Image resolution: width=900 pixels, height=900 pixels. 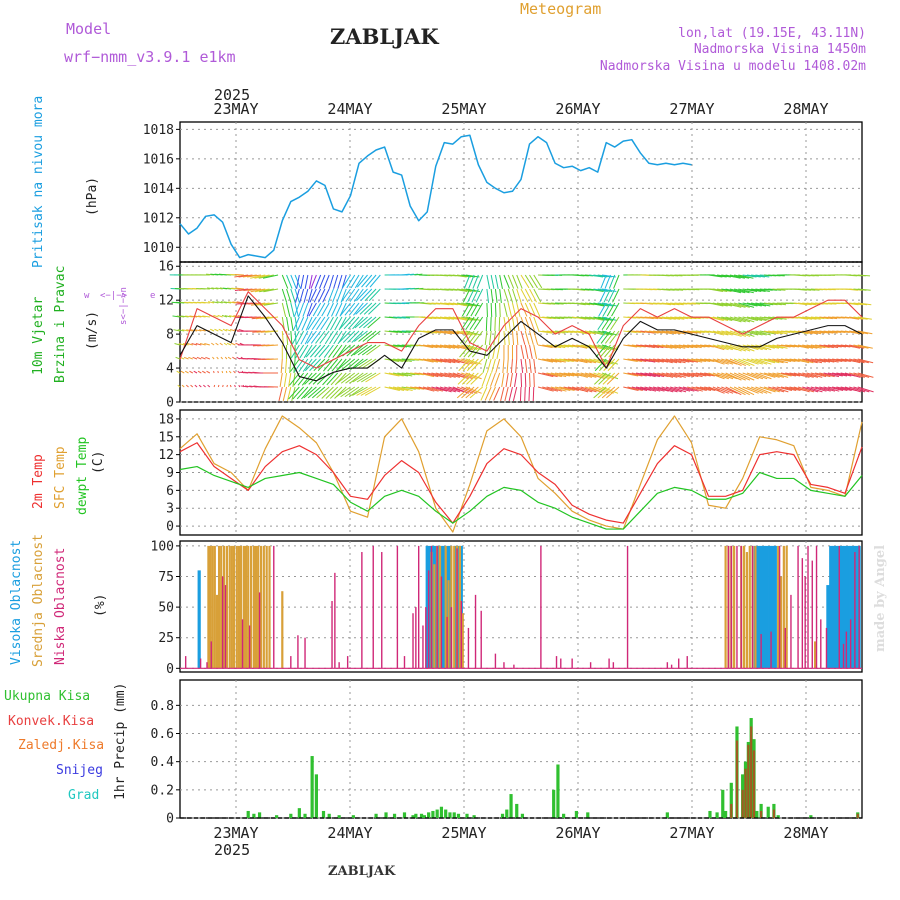 I want to click on day-labels-top: 23MAY 24MAY 25MAY 26MAY 27MAY 28MAY, so click(x=520, y=109).